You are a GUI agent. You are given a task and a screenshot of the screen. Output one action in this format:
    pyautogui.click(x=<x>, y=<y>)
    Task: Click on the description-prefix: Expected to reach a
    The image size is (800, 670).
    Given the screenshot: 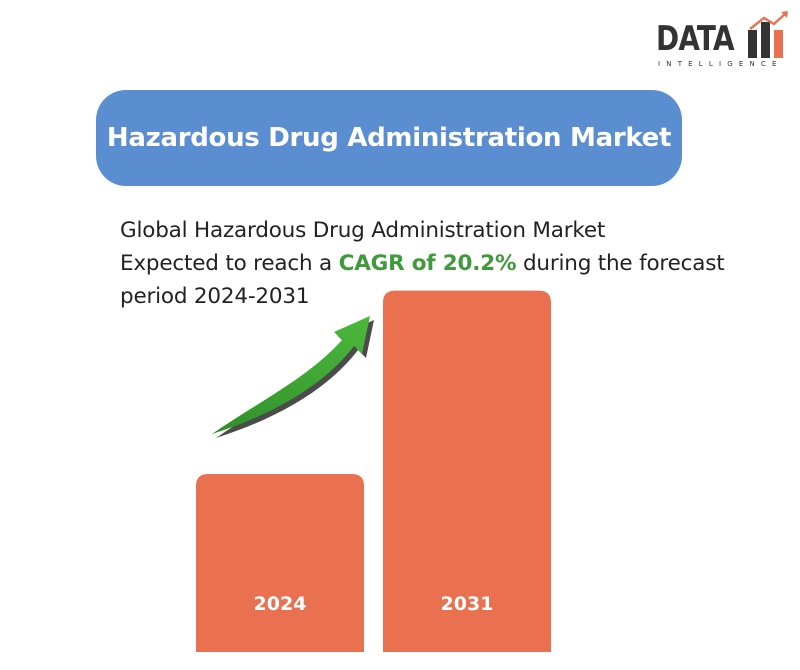 What is the action you would take?
    pyautogui.click(x=229, y=263)
    